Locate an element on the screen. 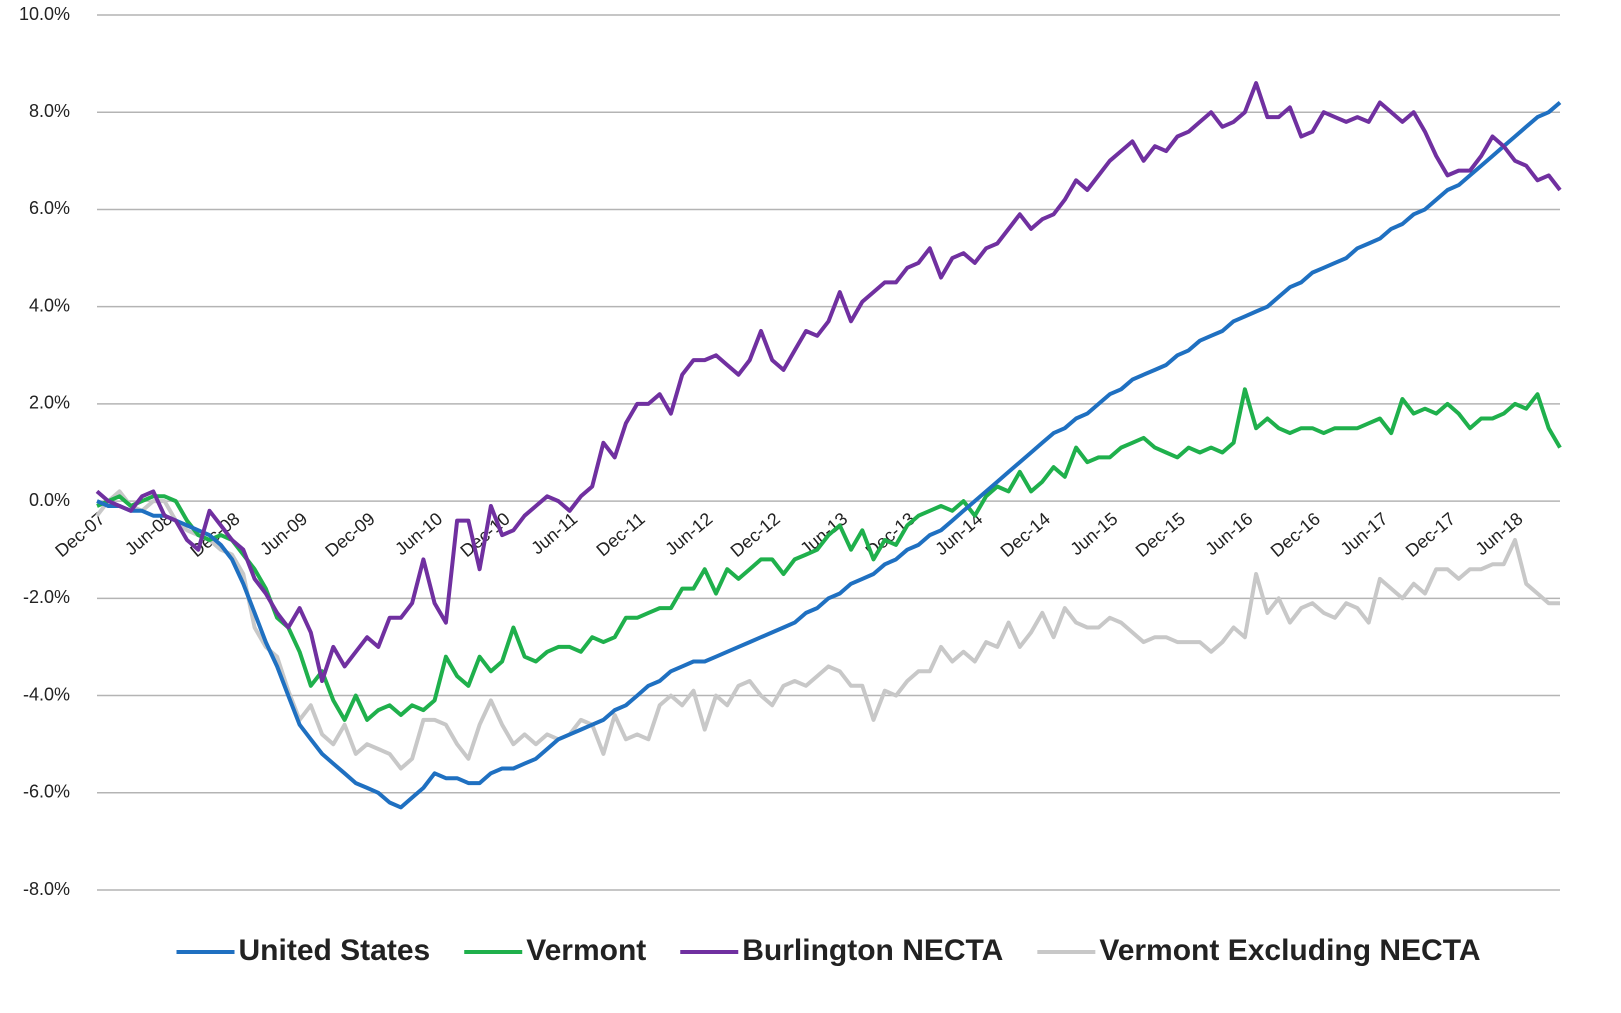  y-tick-label: -4.0% is located at coordinates (46, 694).